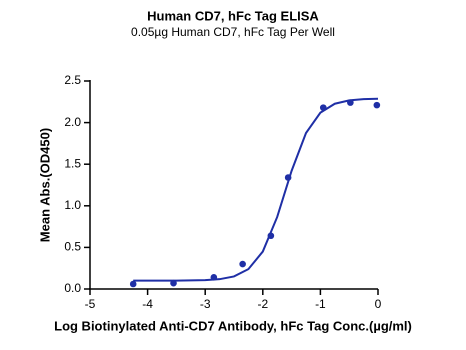 This screenshot has width=466, height=350. I want to click on y-tick-label: 1.0, so click(72, 205).